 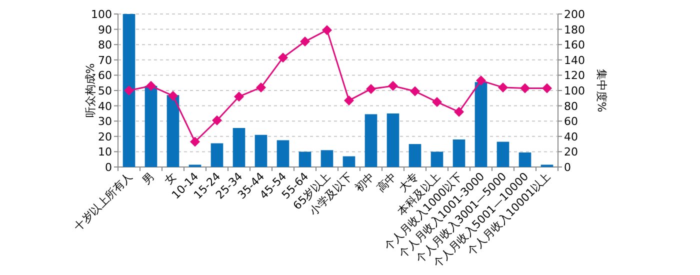 What do you see at coordinates (105, 60) in the screenshot?
I see `y-tick-label: 70` at bounding box center [105, 60].